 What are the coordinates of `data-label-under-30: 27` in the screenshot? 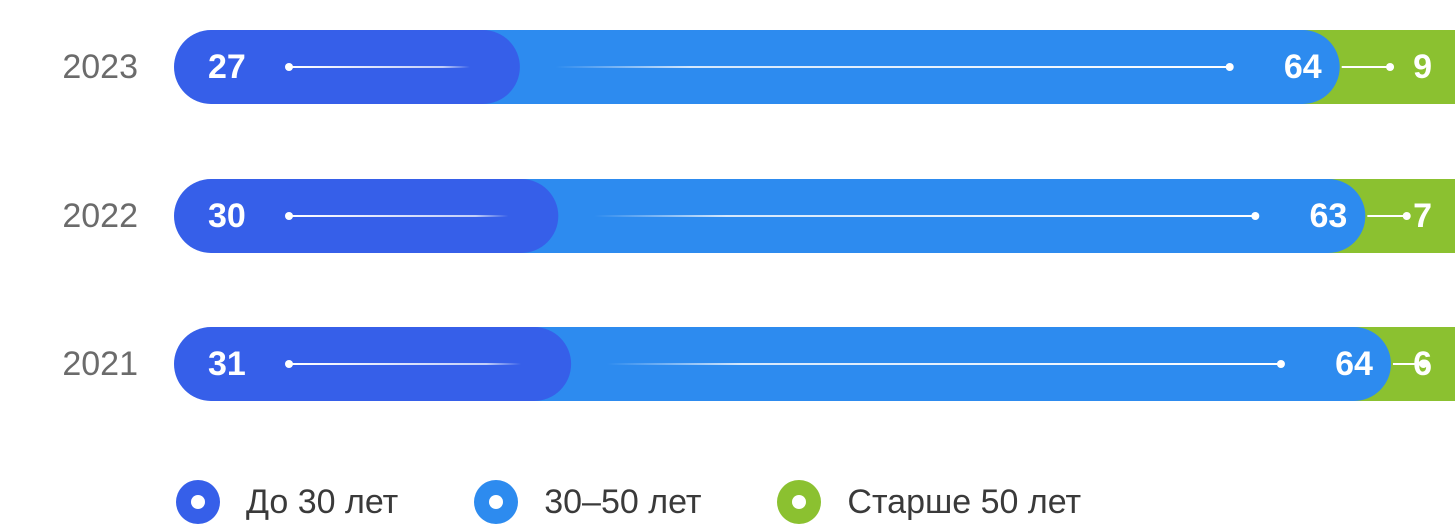 It's located at (227, 67).